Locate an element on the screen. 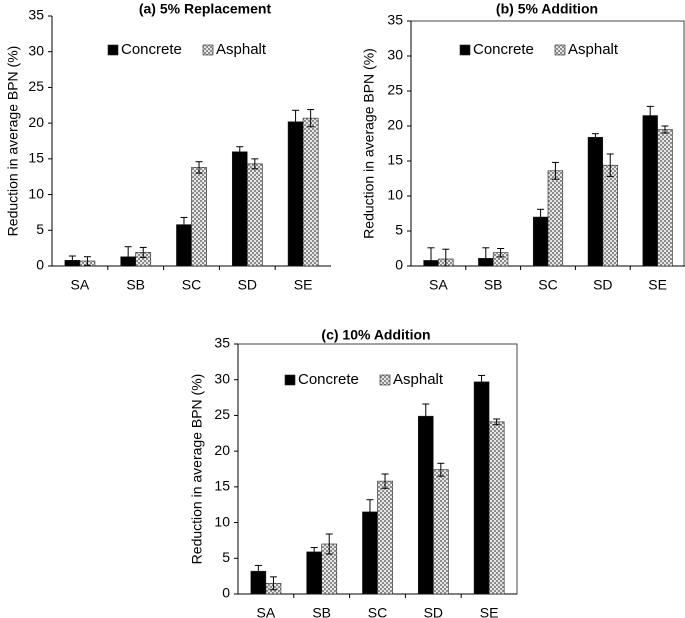 This screenshot has height=618, width=685. chart-title: (a) 5% Replacement is located at coordinates (205, 9).